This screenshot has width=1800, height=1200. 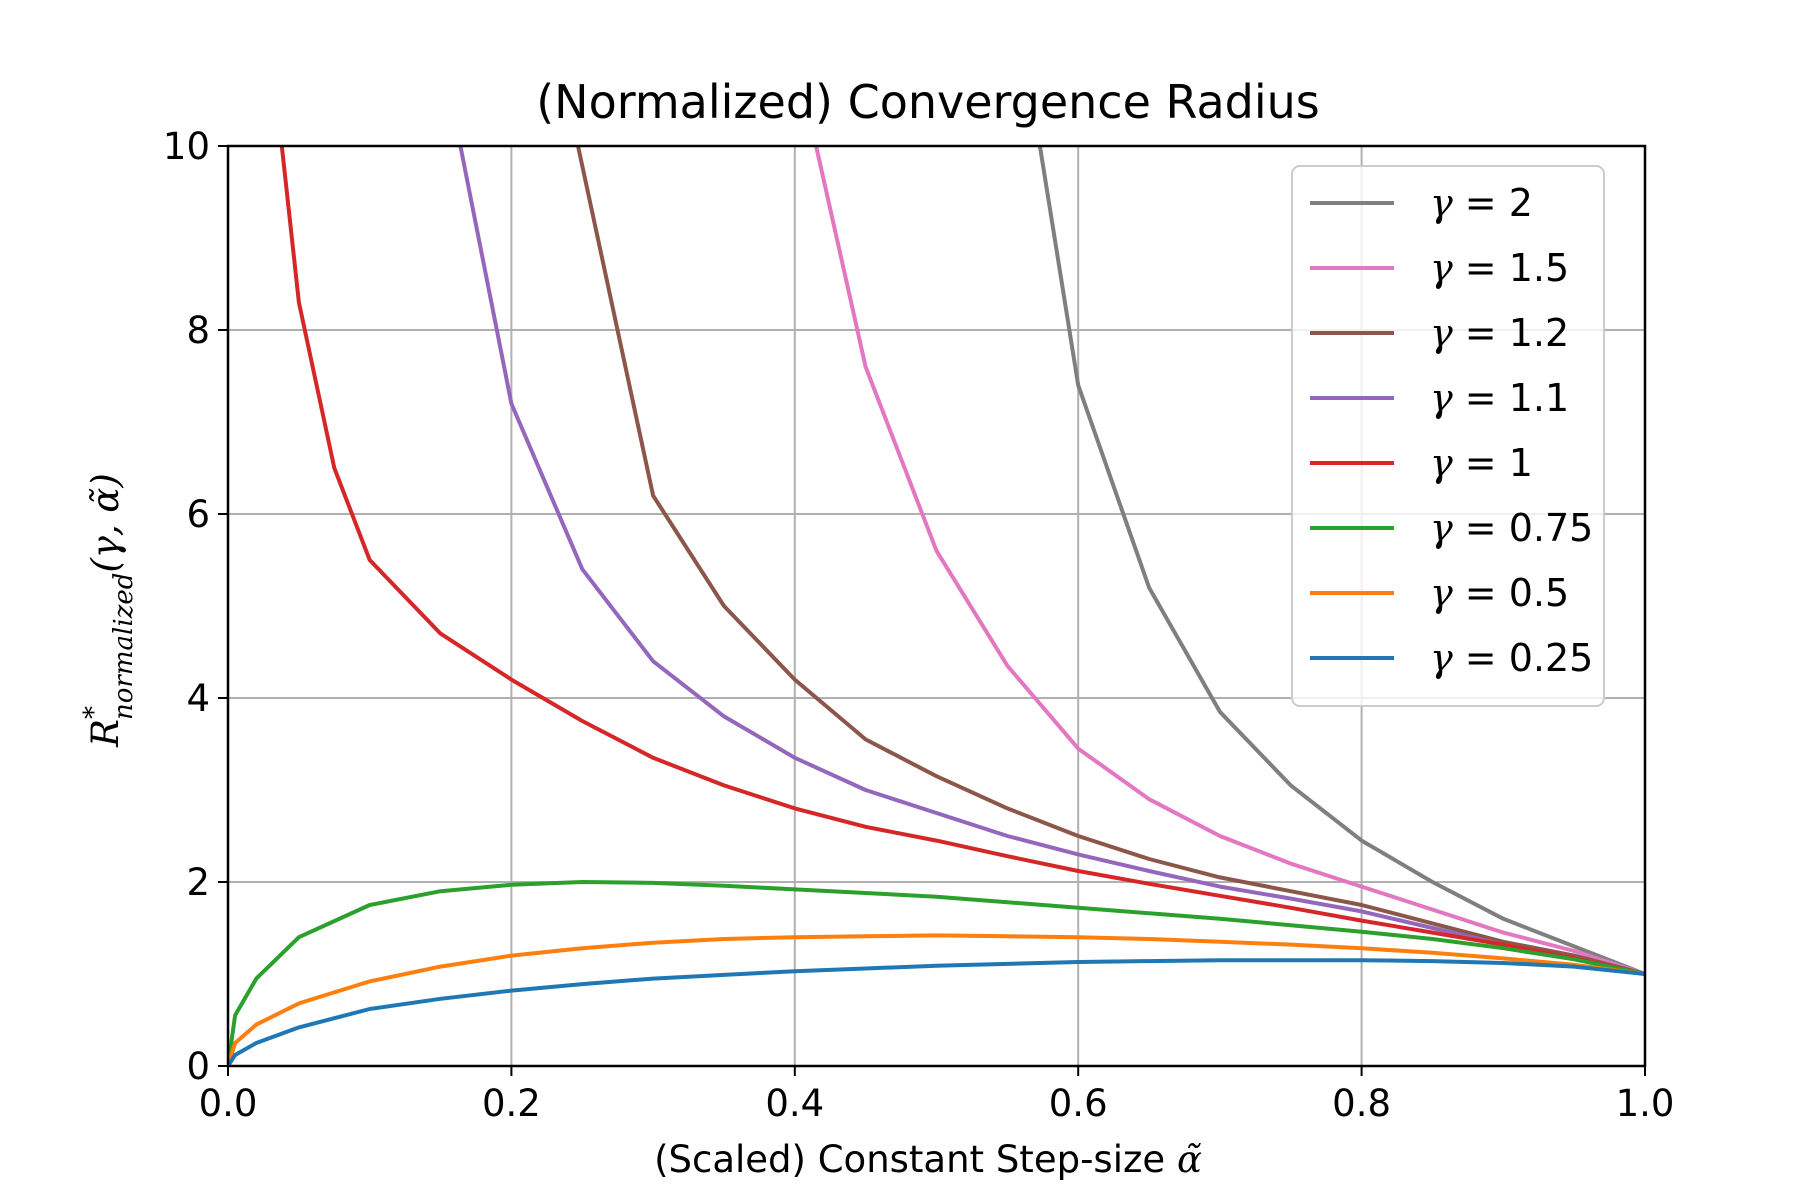 I want to click on y-tick-label: 0, so click(x=198, y=1066).